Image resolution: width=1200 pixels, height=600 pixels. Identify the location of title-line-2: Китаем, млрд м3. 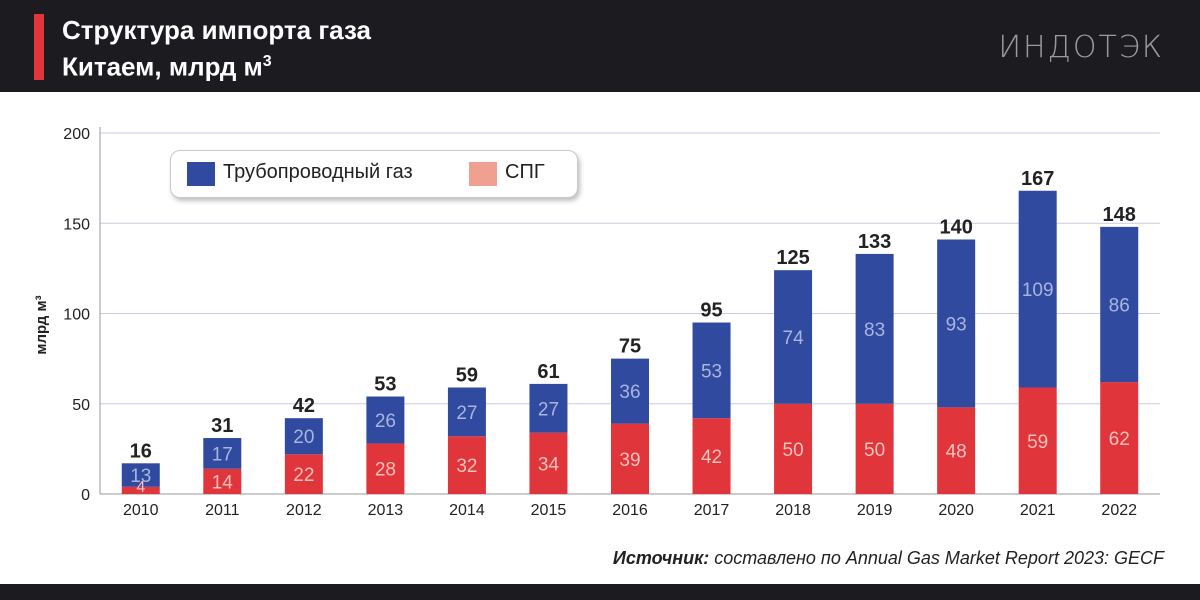
(216, 64).